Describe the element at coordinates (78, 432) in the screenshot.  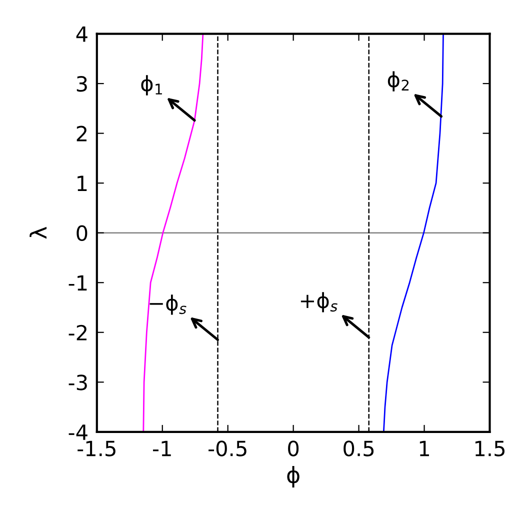
I see `y-tick-label: -4` at that location.